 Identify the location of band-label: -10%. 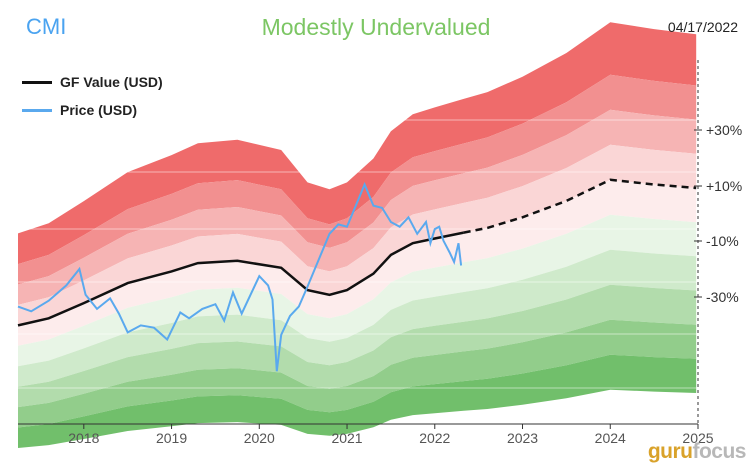
(722, 241).